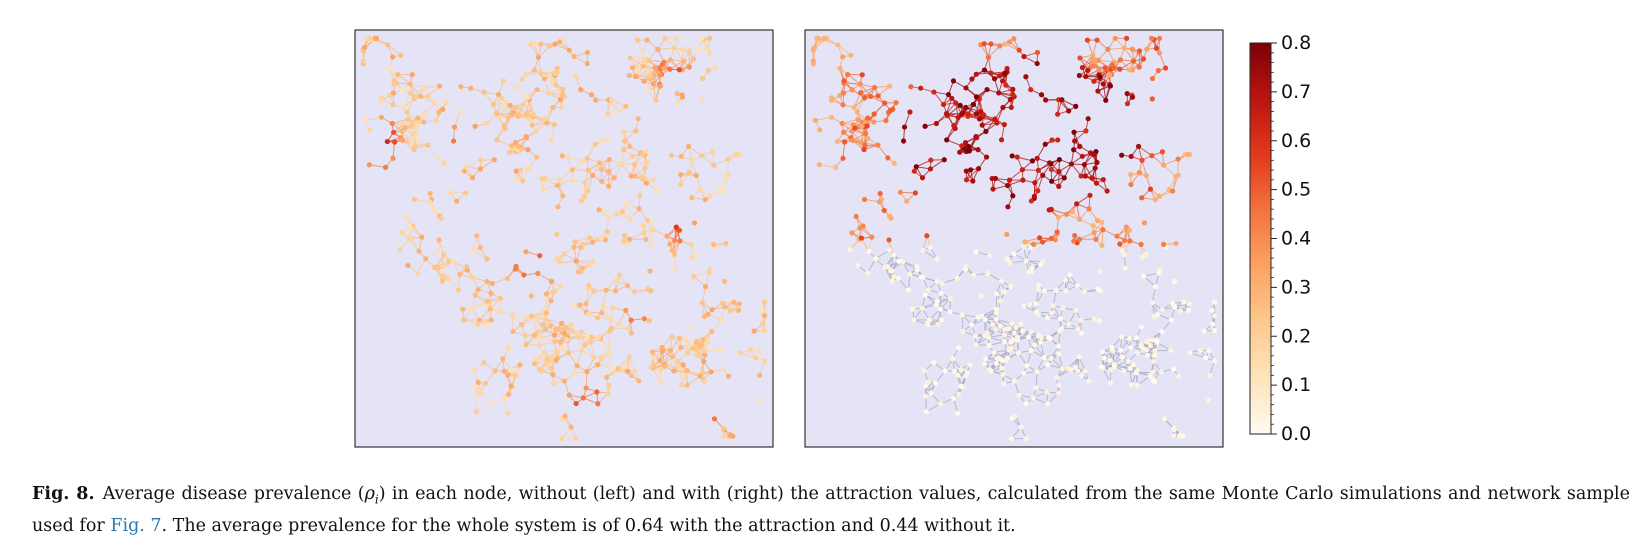 This screenshot has height=555, width=1652. What do you see at coordinates (1296, 336) in the screenshot?
I see `colorbar-tick-label: 0.2` at bounding box center [1296, 336].